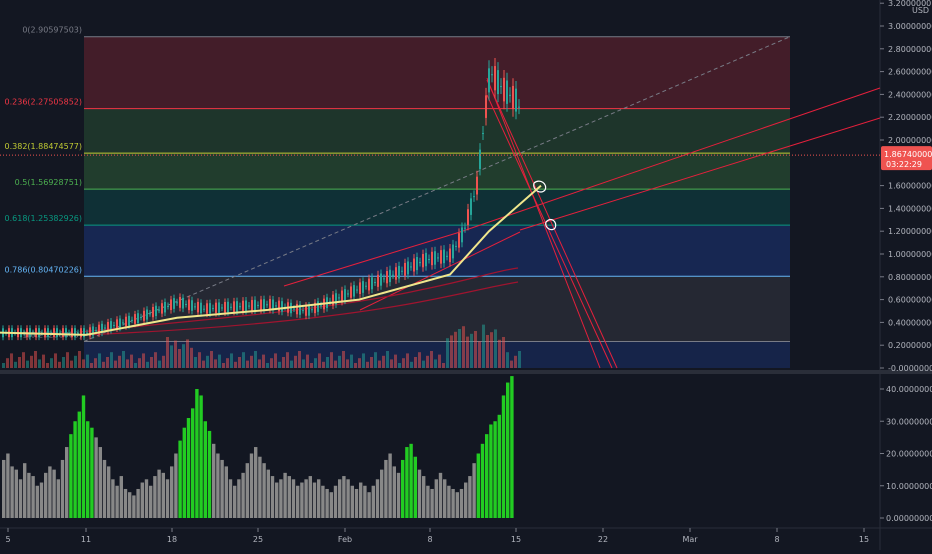  What do you see at coordinates (906, 158) in the screenshot?
I see `current-price-box` at bounding box center [906, 158].